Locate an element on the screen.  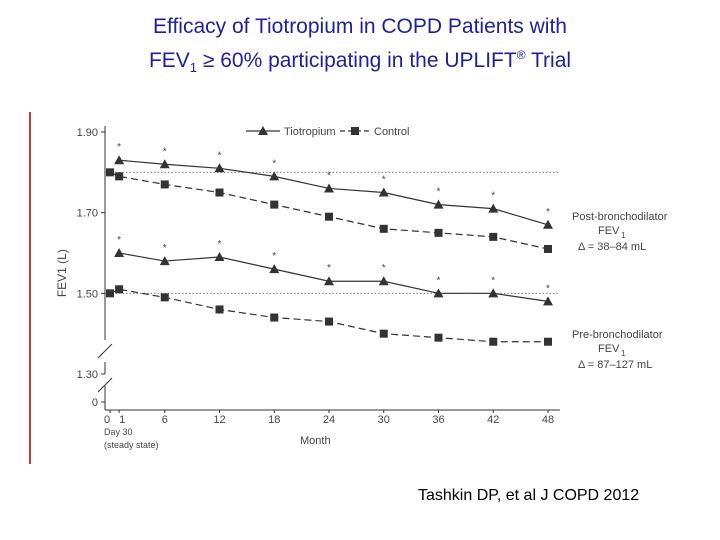
title-fev-subscript: 1 is located at coordinates (193, 68).